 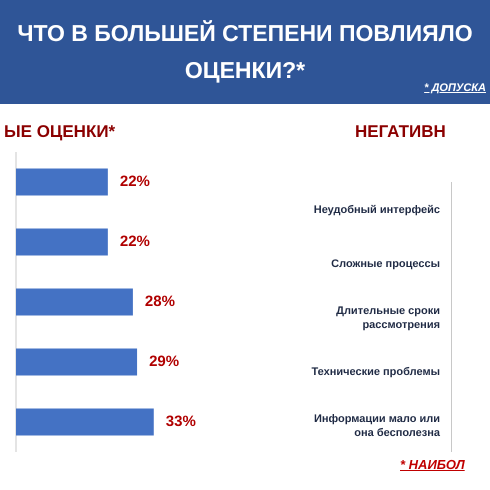 What do you see at coordinates (164, 361) in the screenshot?
I see `data-label: 29%` at bounding box center [164, 361].